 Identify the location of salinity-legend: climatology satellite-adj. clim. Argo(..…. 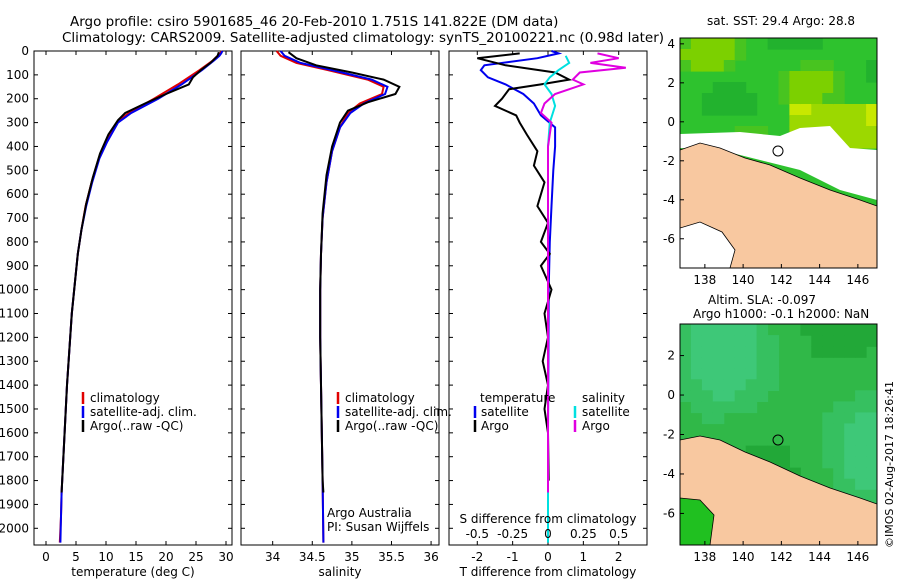
(394, 412).